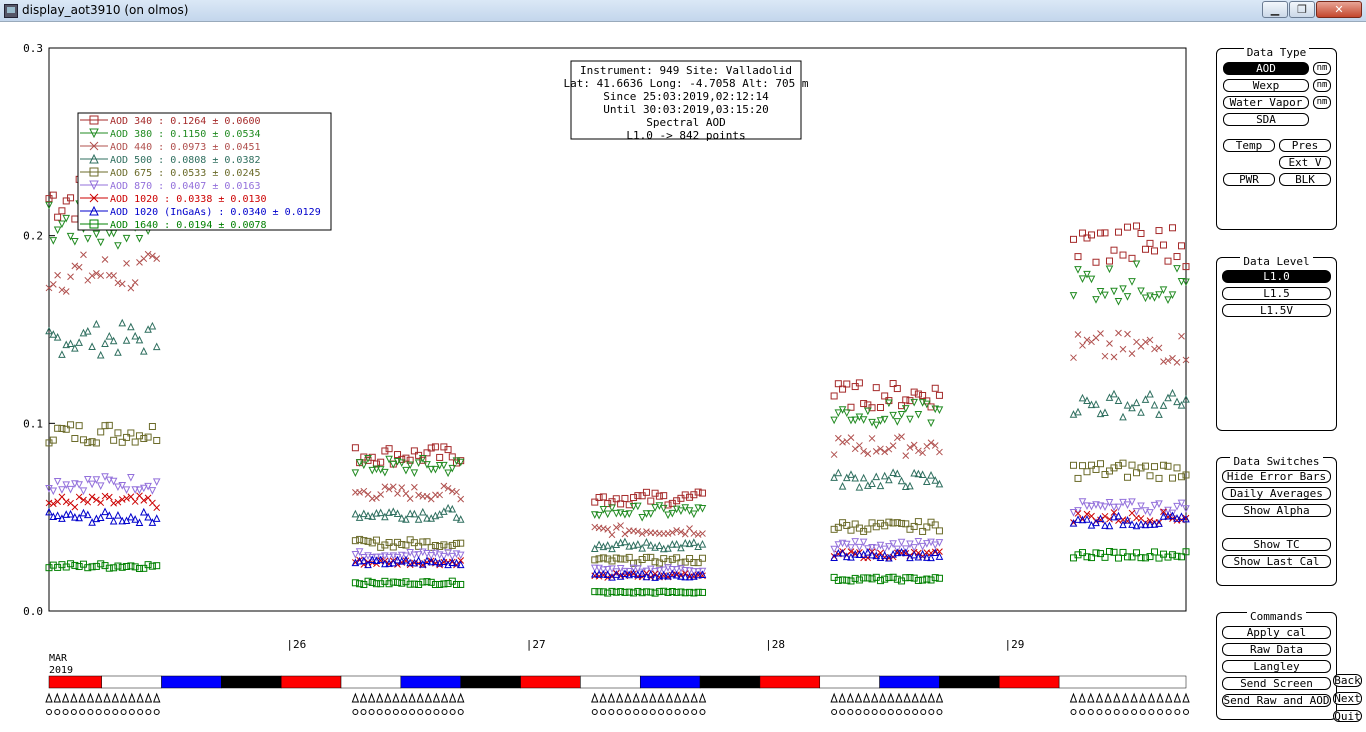  What do you see at coordinates (1322, 68) in the screenshot?
I see `aod-nm-button: nm` at bounding box center [1322, 68].